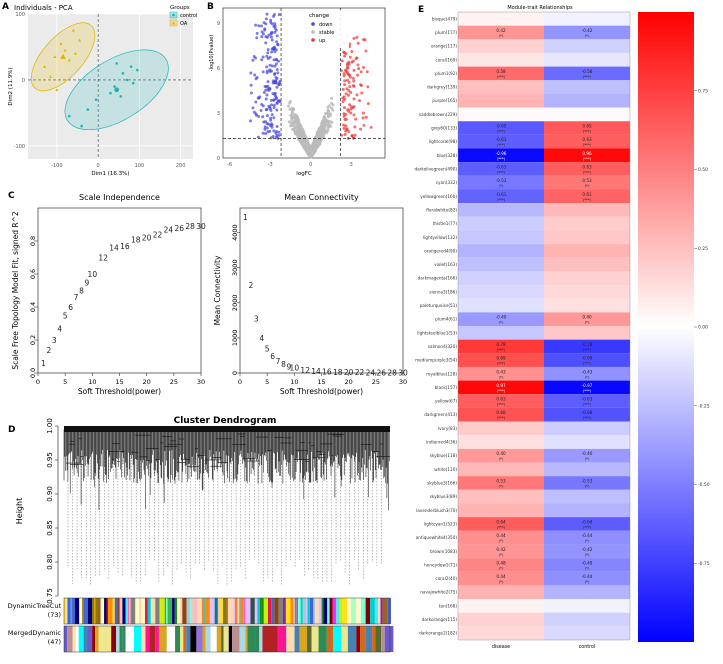 The height and width of the screenshot is (664, 723). What do you see at coordinates (5, 7) in the screenshot?
I see `panel-letter-a: A` at bounding box center [5, 7].